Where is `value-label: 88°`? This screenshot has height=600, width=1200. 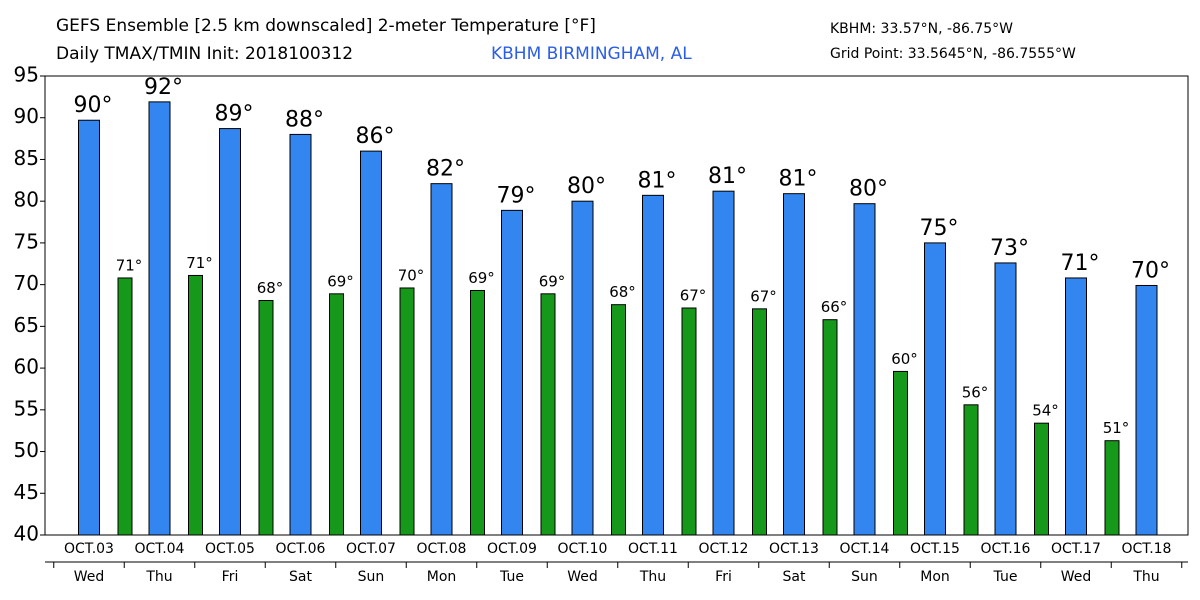
value-label: 88° is located at coordinates (304, 119).